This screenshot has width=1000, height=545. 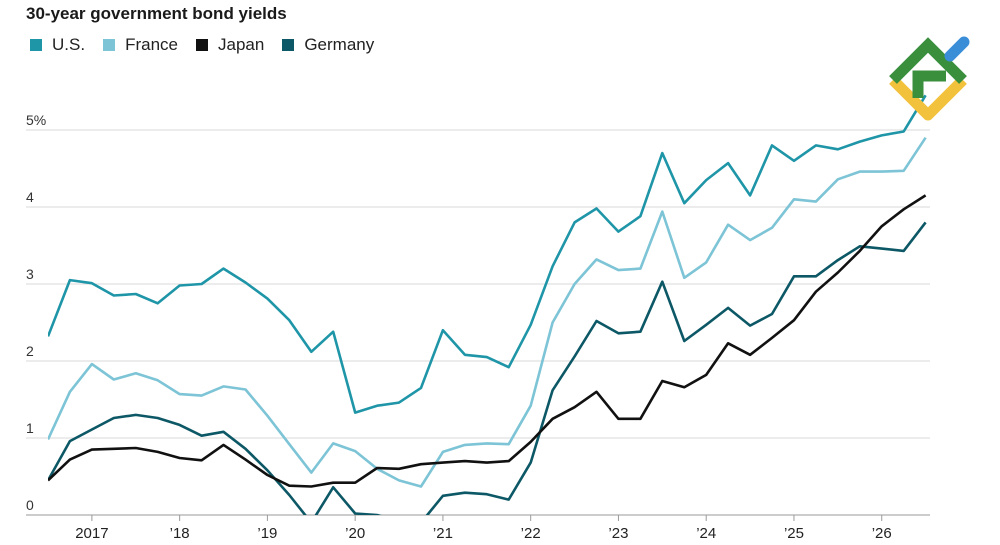 I want to click on legend-label-germany: Germany, so click(x=339, y=44).